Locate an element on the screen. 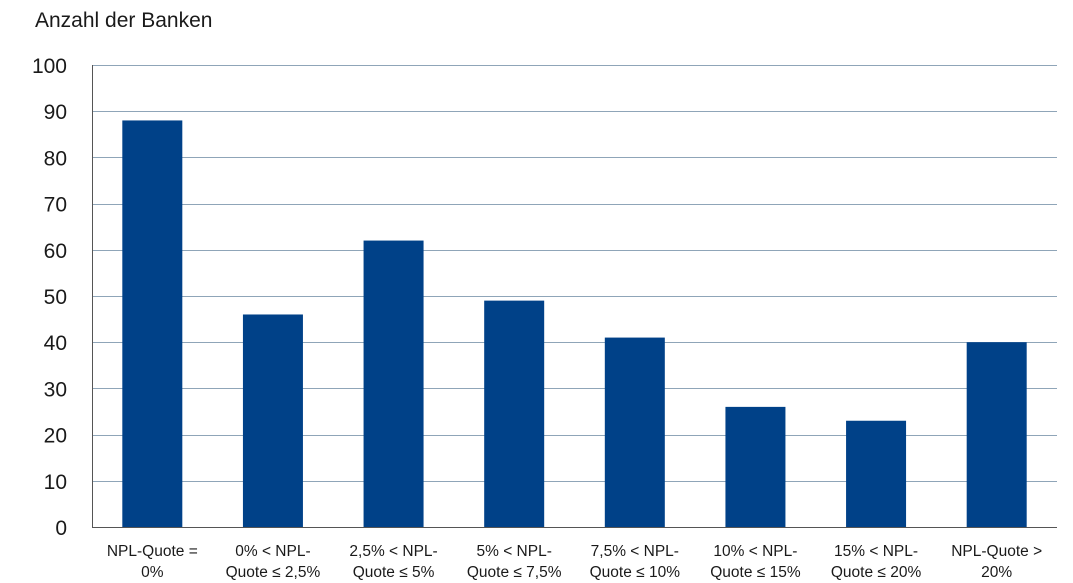 Image resolution: width=1073 pixels, height=583 pixels. y-tick-label: 60 is located at coordinates (55, 251).